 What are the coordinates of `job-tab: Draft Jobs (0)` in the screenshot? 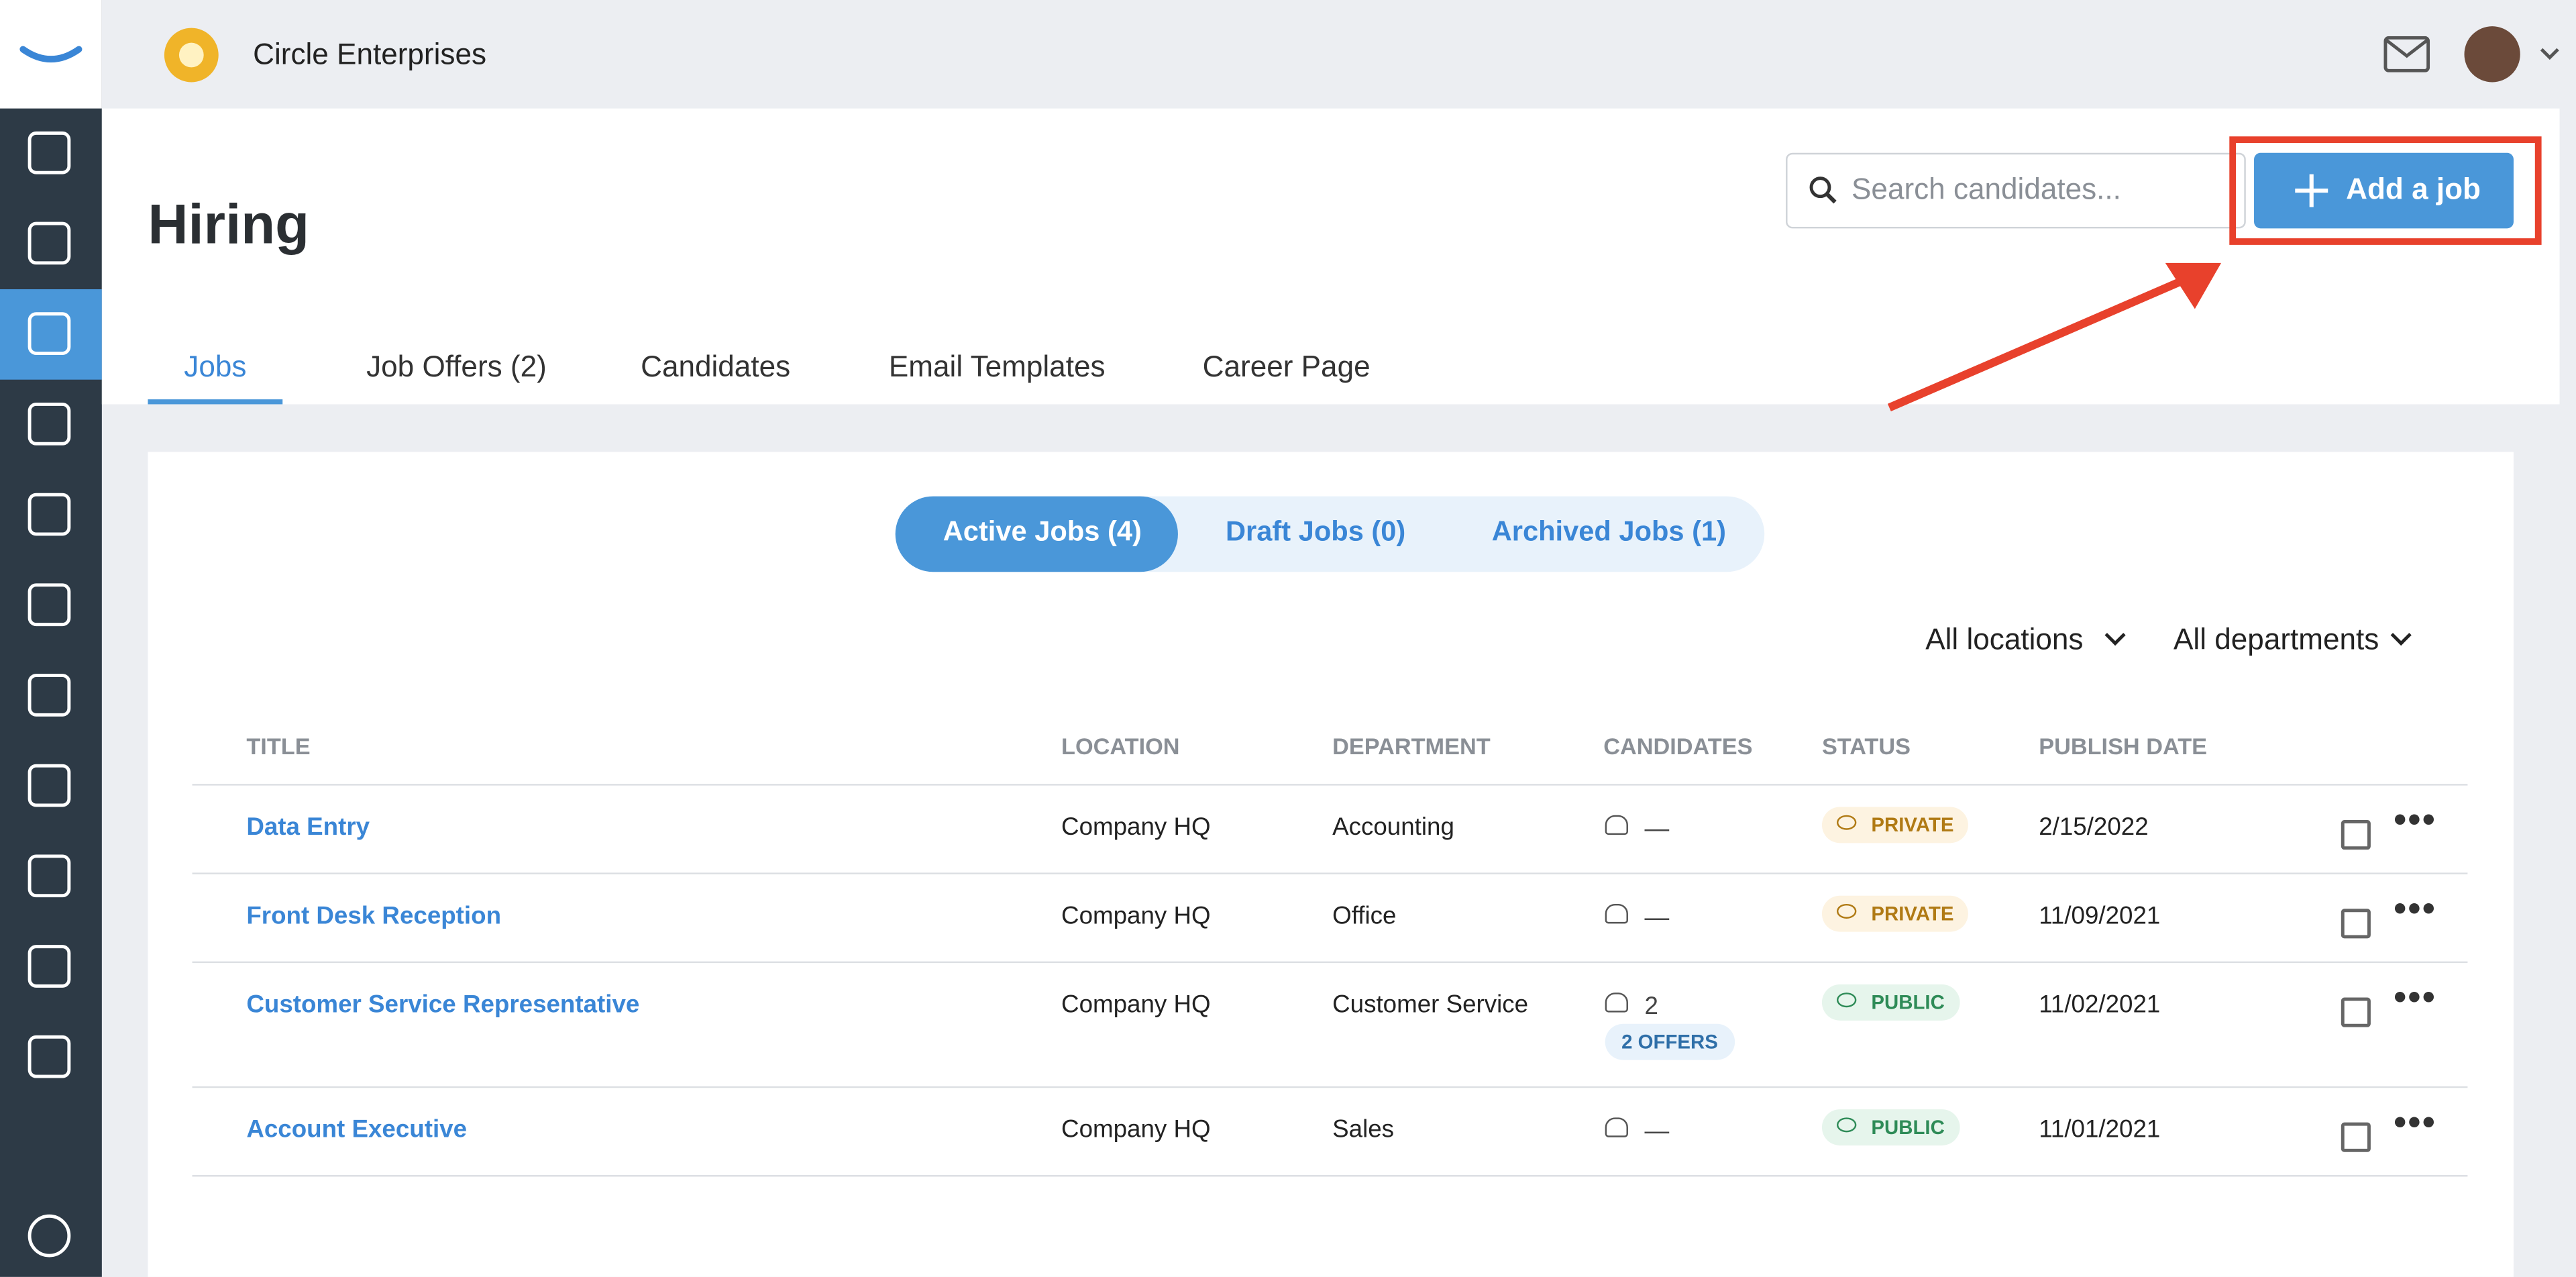 It's located at (1315, 531).